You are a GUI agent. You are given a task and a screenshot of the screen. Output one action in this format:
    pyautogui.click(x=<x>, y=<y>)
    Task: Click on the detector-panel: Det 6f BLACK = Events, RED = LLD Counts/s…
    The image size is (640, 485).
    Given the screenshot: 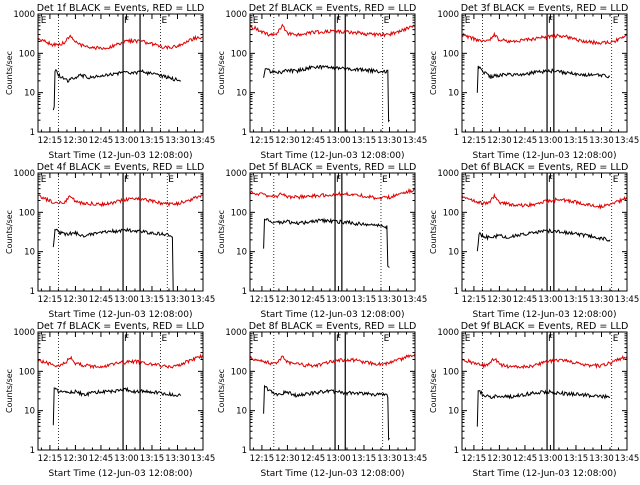 What is the action you would take?
    pyautogui.click(x=534, y=241)
    